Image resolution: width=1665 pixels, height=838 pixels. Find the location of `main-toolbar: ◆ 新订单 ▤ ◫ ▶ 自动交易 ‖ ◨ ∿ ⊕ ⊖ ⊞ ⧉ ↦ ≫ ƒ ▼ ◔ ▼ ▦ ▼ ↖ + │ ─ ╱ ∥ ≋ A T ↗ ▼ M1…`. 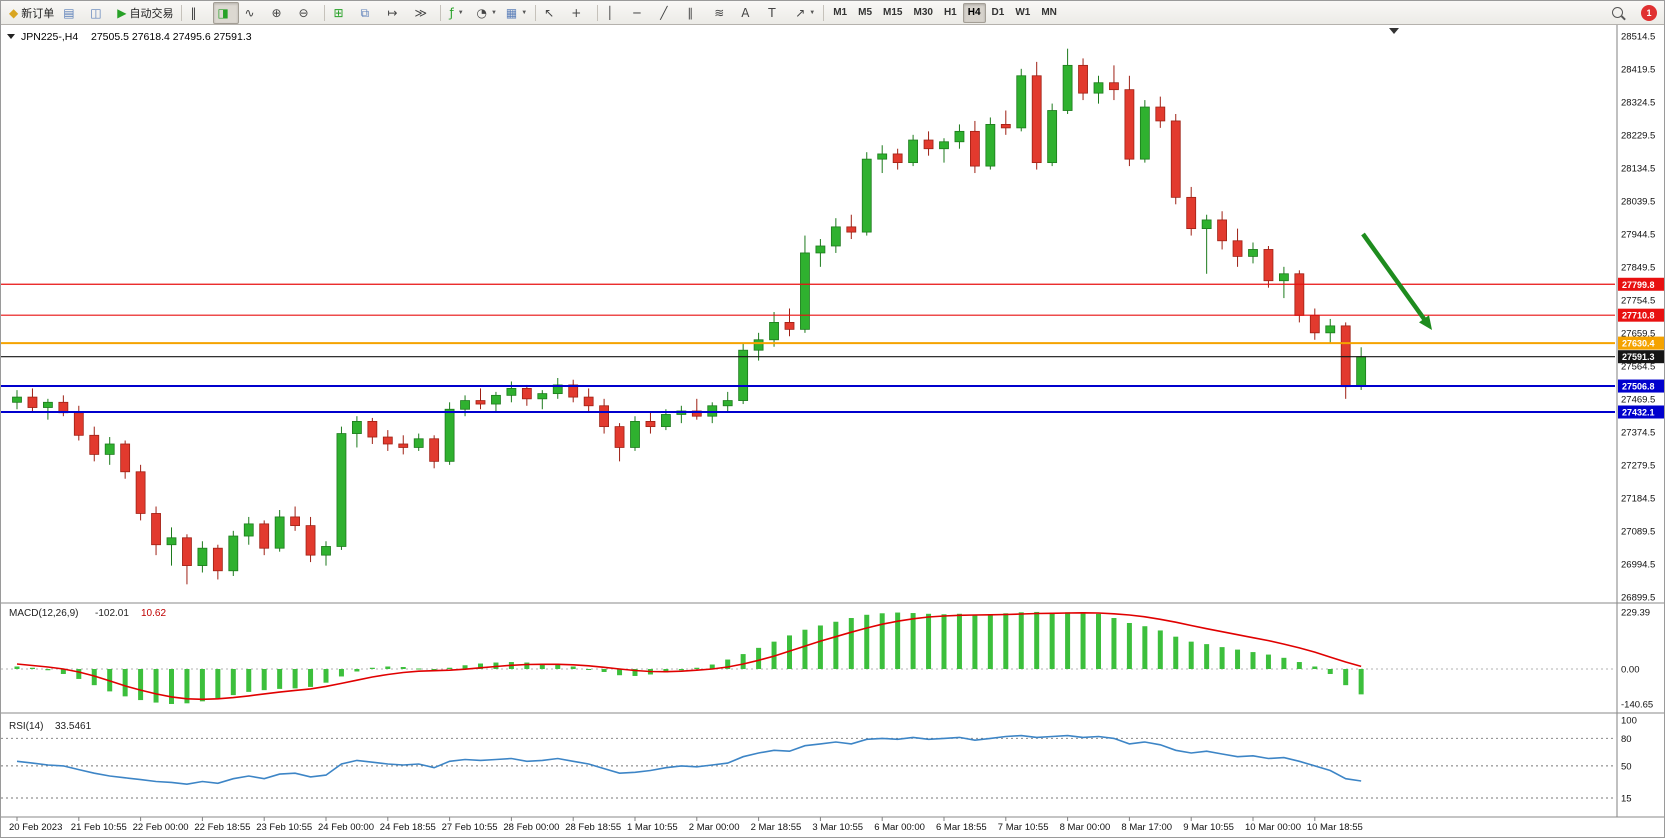

main-toolbar: ◆ 新订单 ▤ ◫ ▶ 自动交易 ‖ ◨ ∿ ⊕ ⊖ ⊞ ⧉ ↦ ≫ ƒ ▼ ◔ ▼ ▦ ▼ ↖ + │ ─ ╱ ∥ ≋ A T ↗ ▼ M1… is located at coordinates (832, 13).